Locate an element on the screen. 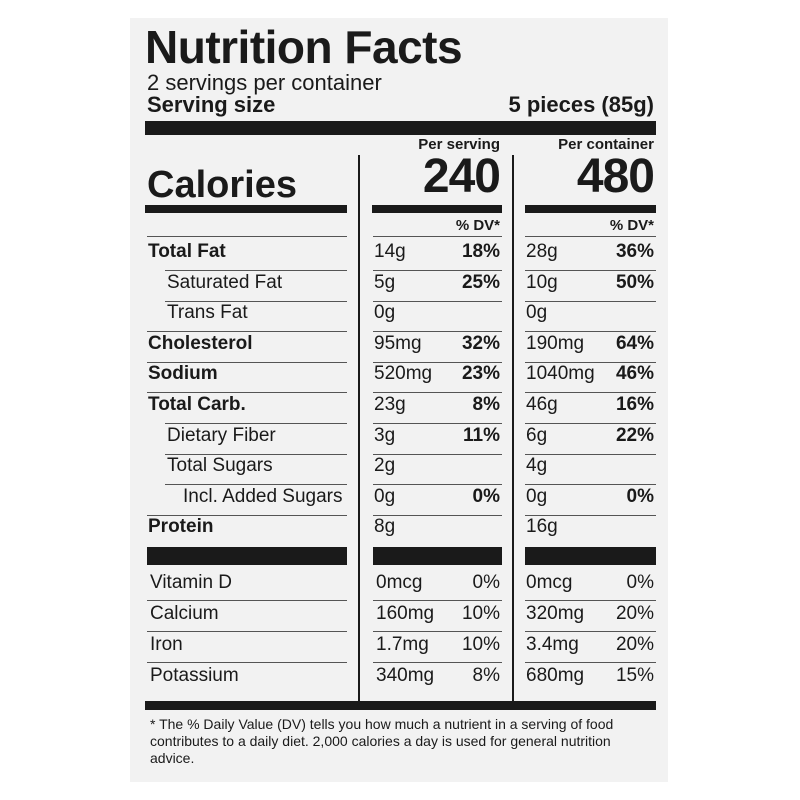 This screenshot has height=800, width=800. serving-size-value: 5 pieces (85g) is located at coordinates (581, 104).